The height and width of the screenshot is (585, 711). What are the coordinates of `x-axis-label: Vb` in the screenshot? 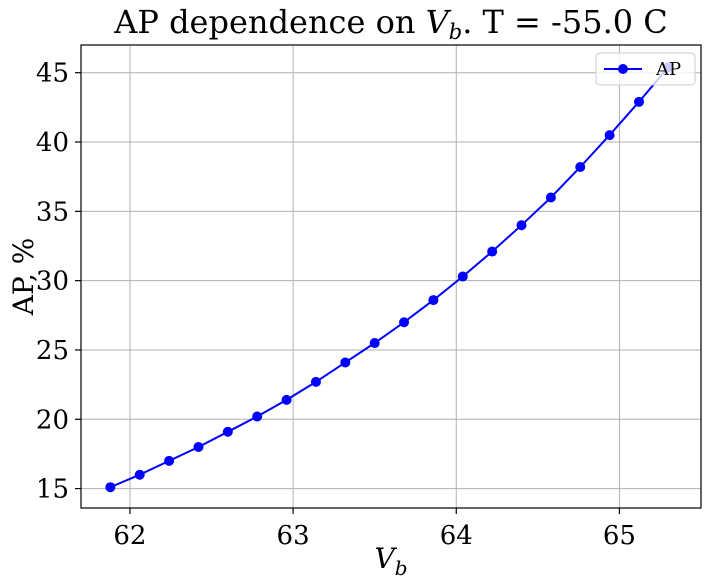 It's located at (390, 561).